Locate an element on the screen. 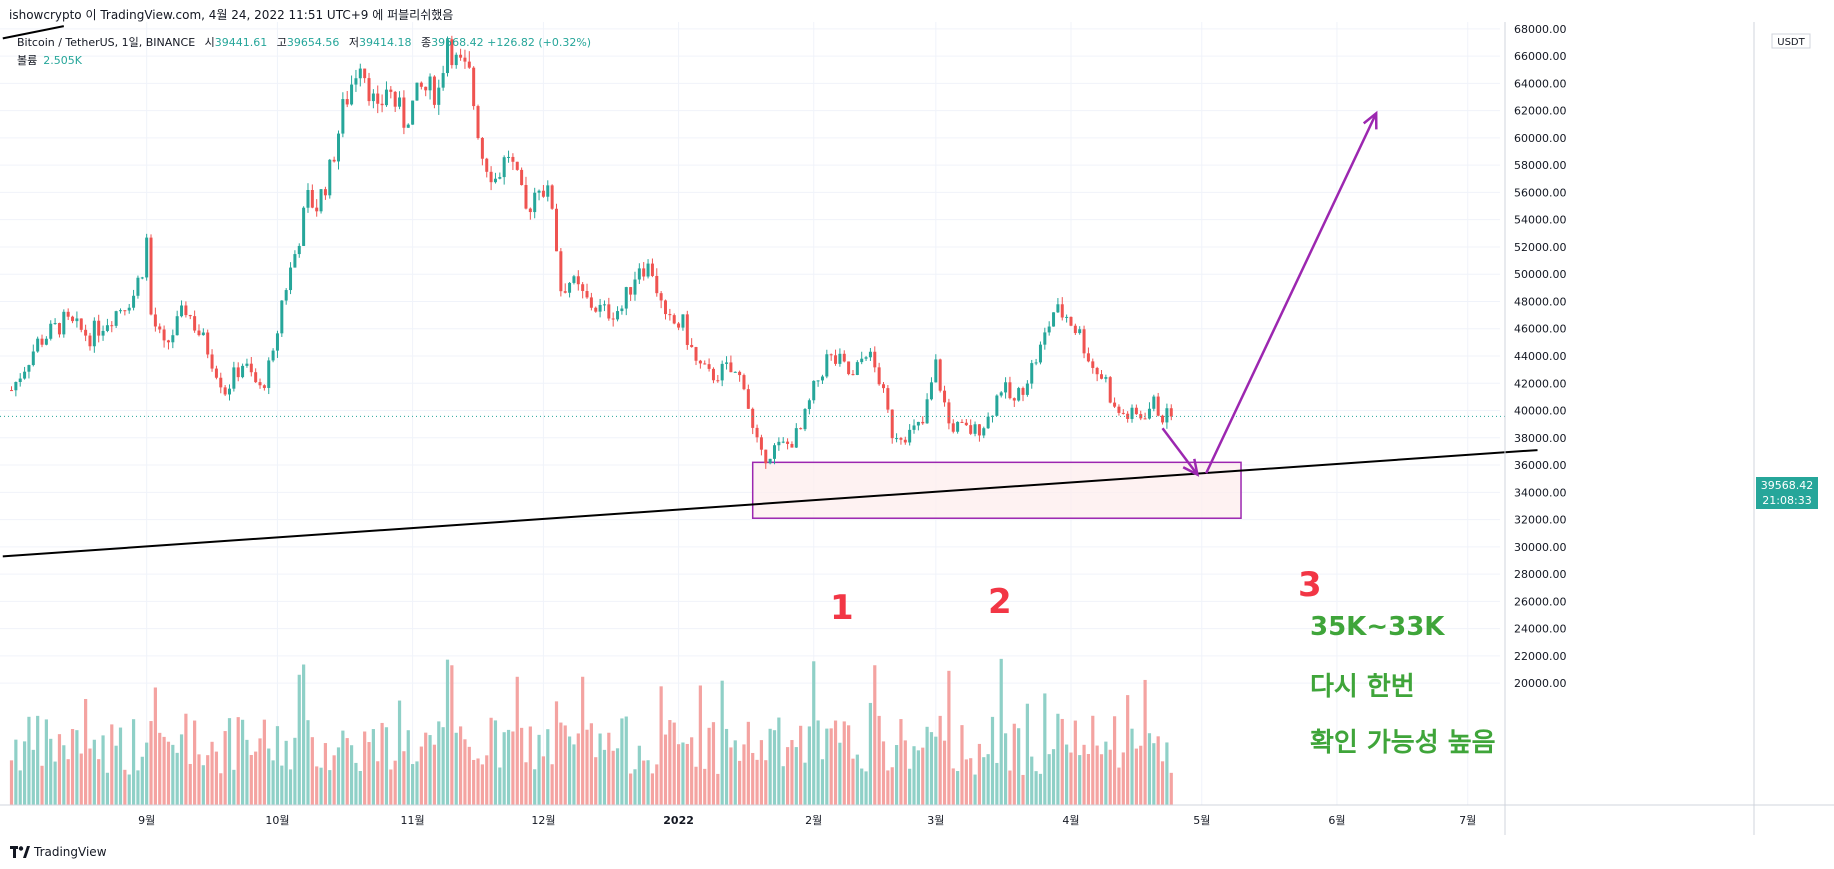 The width and height of the screenshot is (1834, 869). price-tick: 68000.00 is located at coordinates (1540, 29).